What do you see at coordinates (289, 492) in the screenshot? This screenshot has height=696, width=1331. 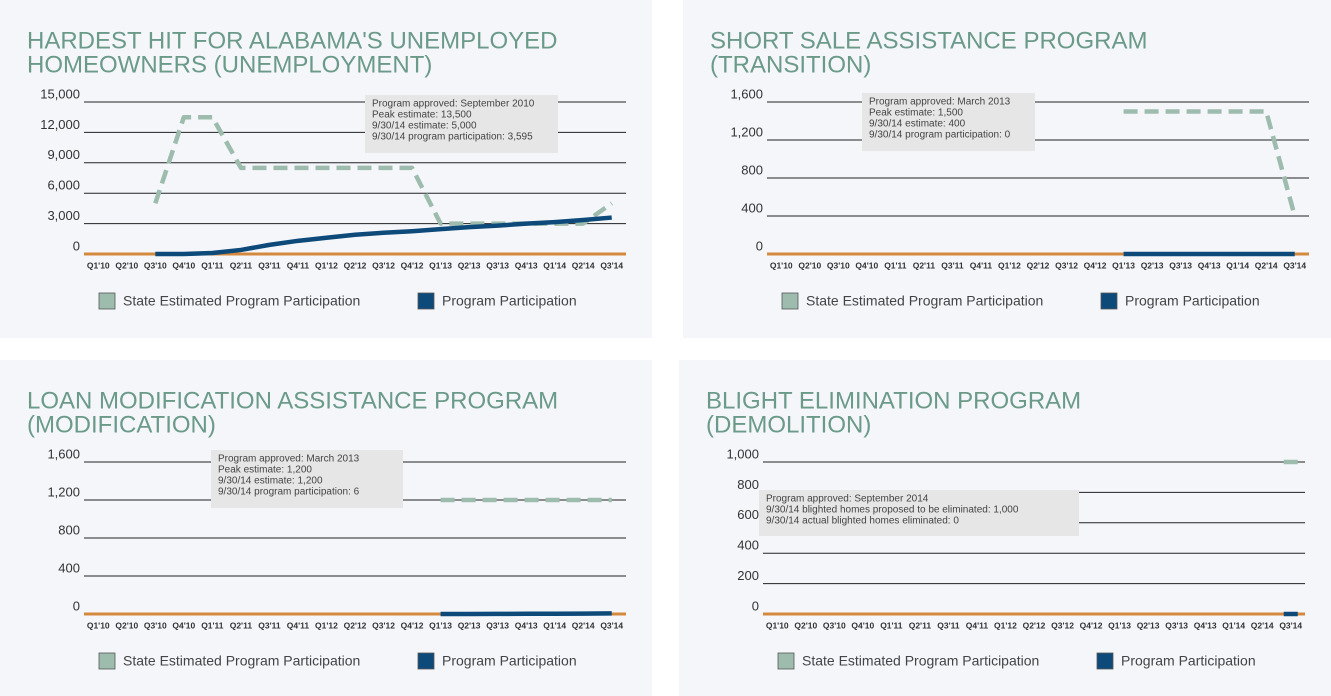 I see `annotation-text: 9/30/14 program participation: 6` at bounding box center [289, 492].